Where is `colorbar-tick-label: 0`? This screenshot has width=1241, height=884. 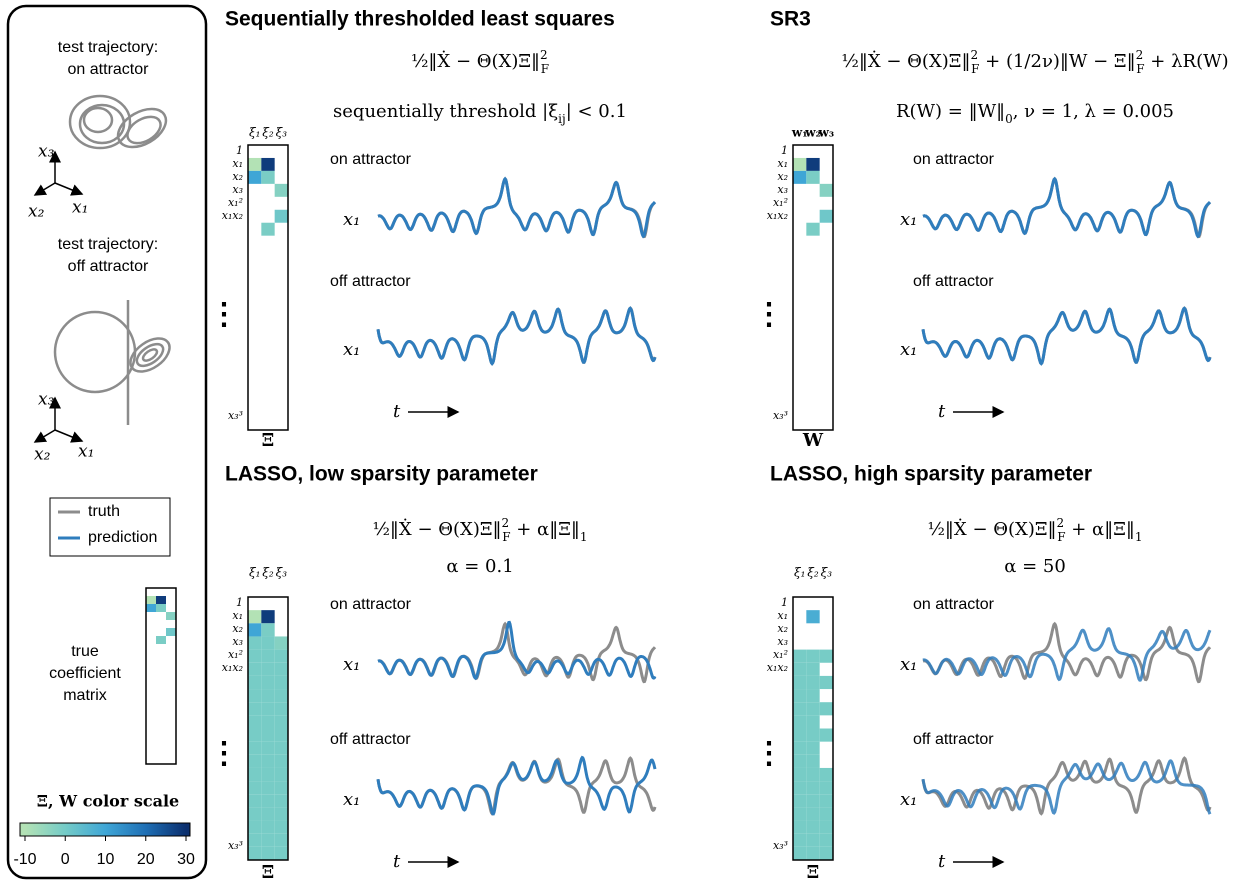 colorbar-tick-label: 0 is located at coordinates (65, 859).